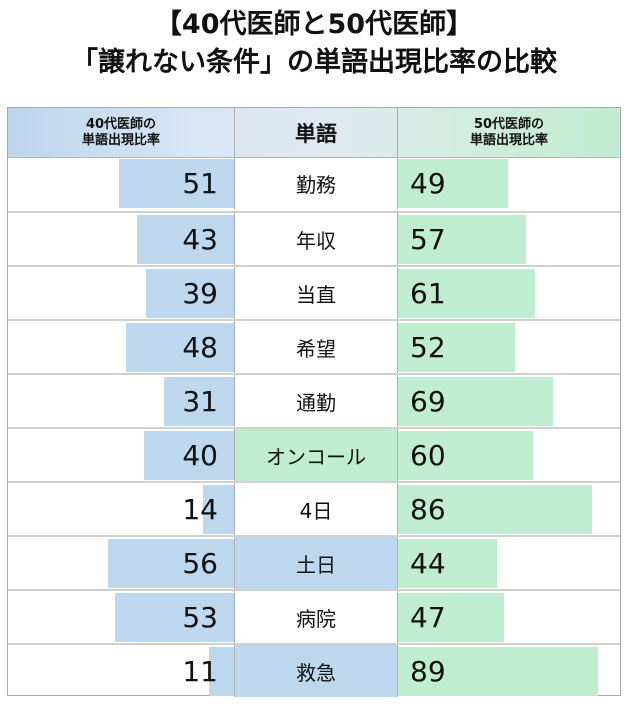  I want to click on word-label: 当直, so click(316, 294).